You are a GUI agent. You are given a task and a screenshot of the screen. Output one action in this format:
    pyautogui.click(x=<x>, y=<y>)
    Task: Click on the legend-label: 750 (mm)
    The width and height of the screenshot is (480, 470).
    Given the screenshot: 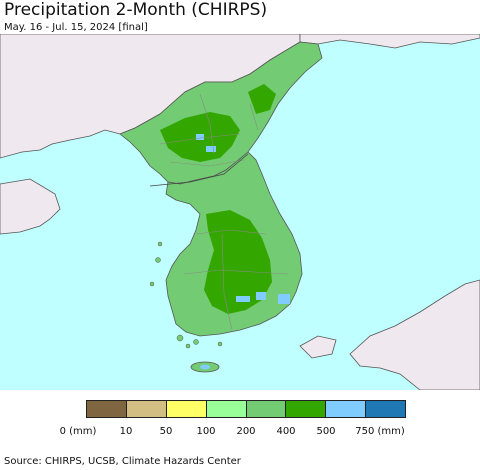 What is the action you would take?
    pyautogui.click(x=380, y=431)
    